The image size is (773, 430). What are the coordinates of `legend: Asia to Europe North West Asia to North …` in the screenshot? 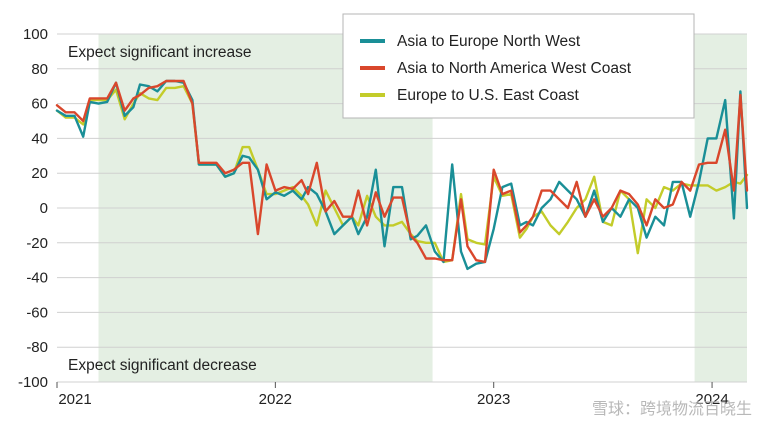 It's located at (518, 66).